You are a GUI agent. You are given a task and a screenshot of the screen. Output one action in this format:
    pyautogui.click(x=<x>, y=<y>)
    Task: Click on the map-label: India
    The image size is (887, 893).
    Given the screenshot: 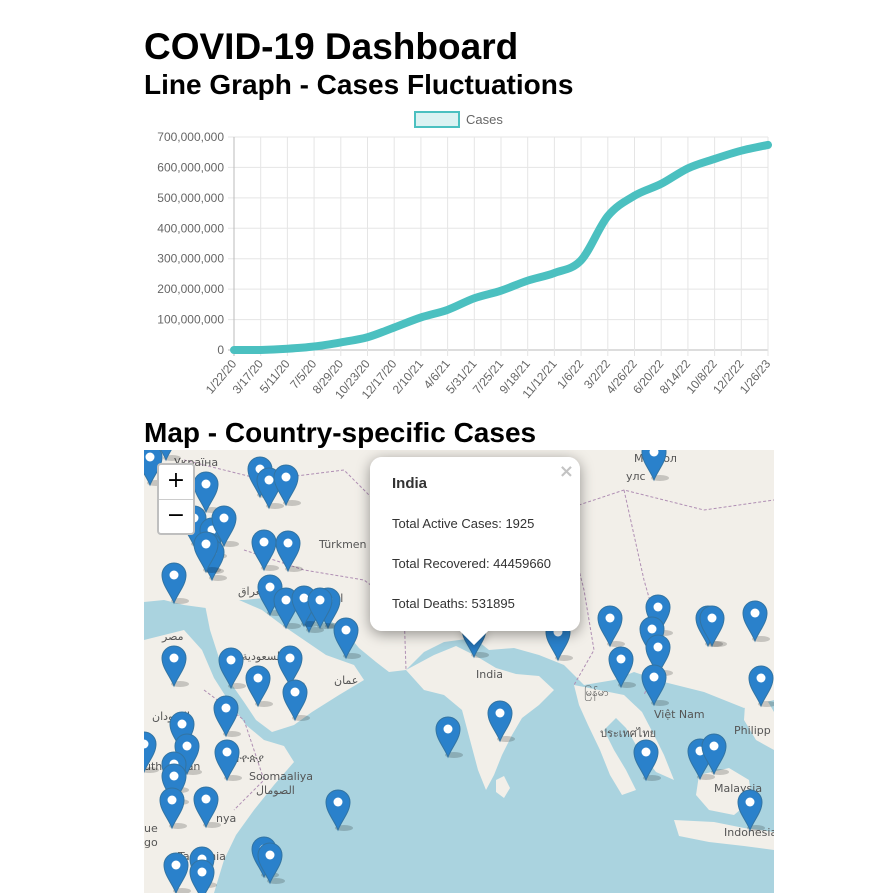 What is the action you would take?
    pyautogui.click(x=489, y=674)
    